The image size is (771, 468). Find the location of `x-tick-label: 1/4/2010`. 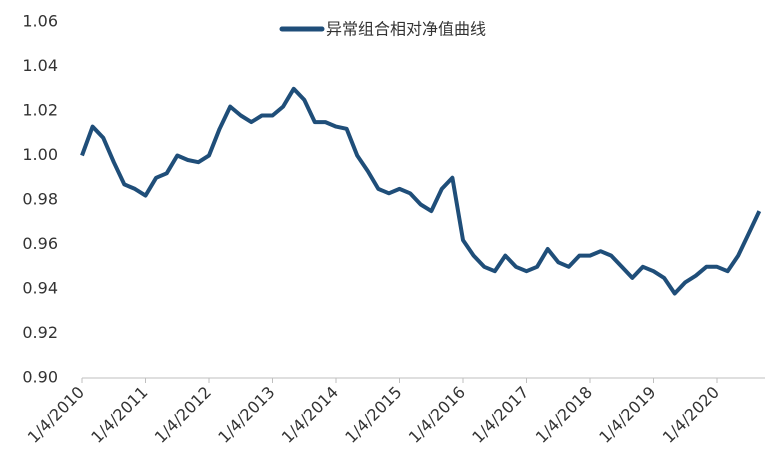

x-tick-label: 1/4/2010 is located at coordinates (56, 415).